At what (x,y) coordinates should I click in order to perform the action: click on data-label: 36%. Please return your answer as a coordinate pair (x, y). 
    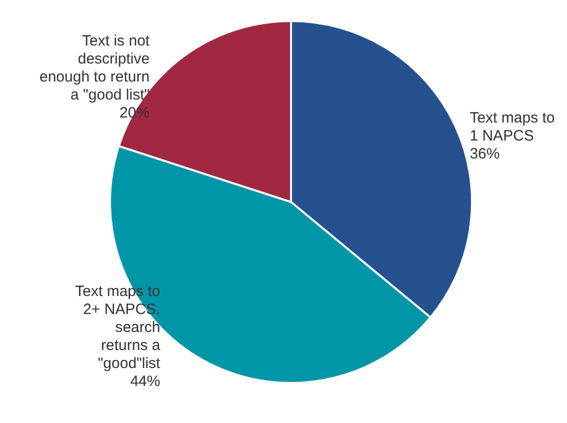
    Looking at the image, I should click on (485, 153).